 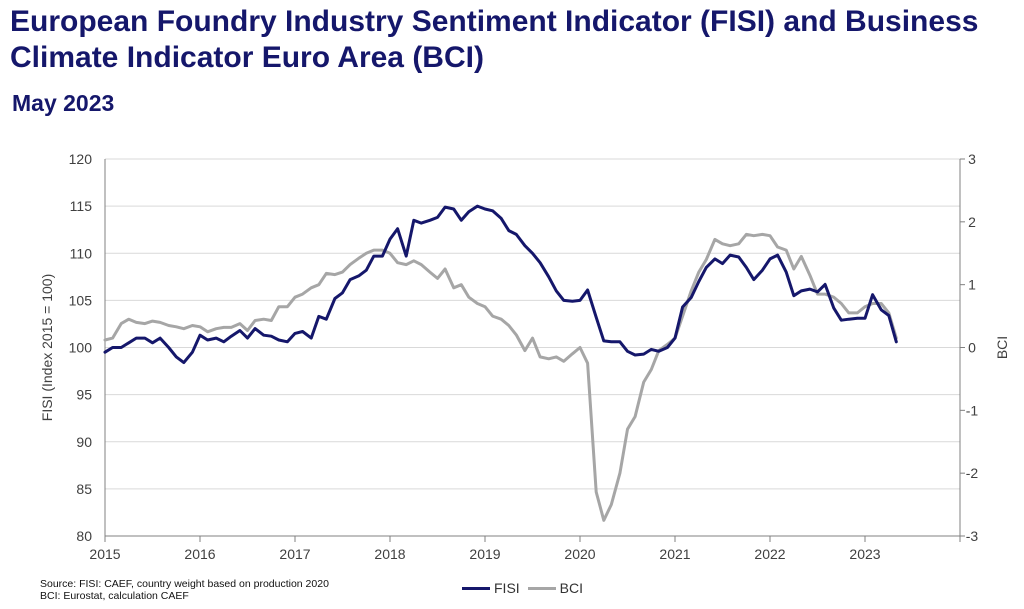 I want to click on y-tick-label: 105, so click(x=81, y=300).